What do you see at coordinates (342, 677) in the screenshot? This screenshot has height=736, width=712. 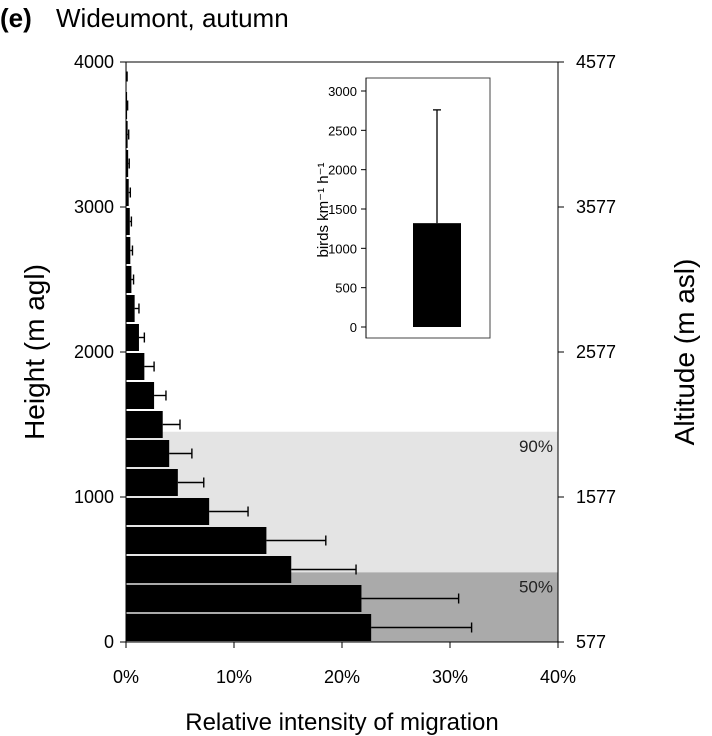 I see `x-tick-label: 20%` at bounding box center [342, 677].